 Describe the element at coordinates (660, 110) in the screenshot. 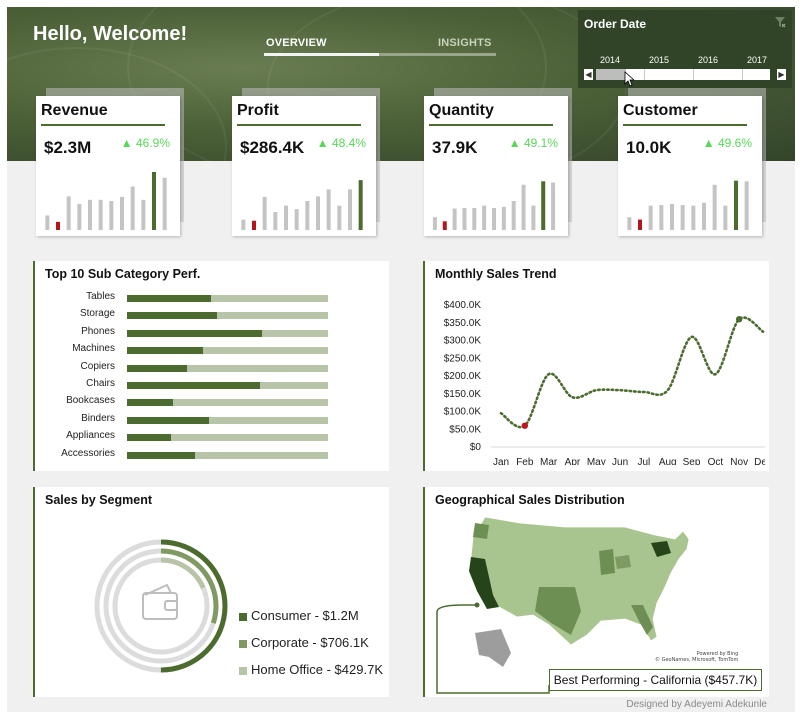

I see `kpi-title: Customer` at that location.